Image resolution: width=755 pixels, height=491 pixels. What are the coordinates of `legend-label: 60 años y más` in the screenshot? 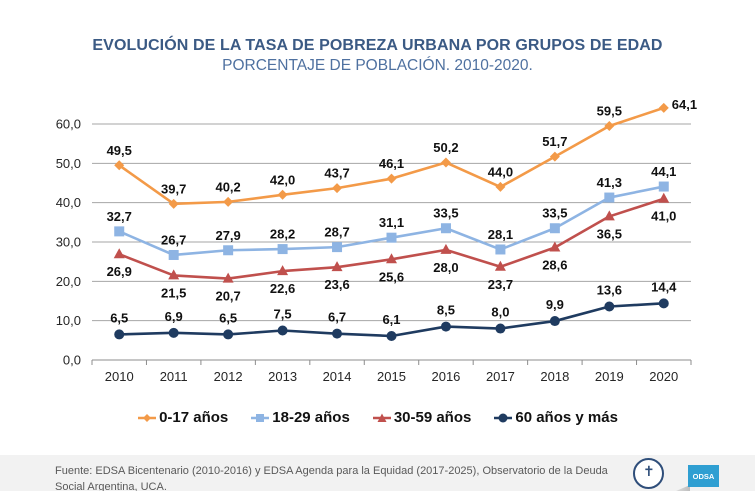 It's located at (566, 417).